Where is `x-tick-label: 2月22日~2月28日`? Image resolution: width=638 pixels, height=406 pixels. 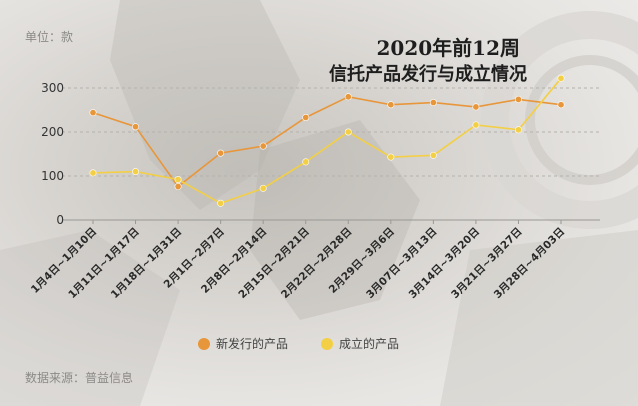
x-tick-label: 2月22日~2月28日 is located at coordinates (316, 263).